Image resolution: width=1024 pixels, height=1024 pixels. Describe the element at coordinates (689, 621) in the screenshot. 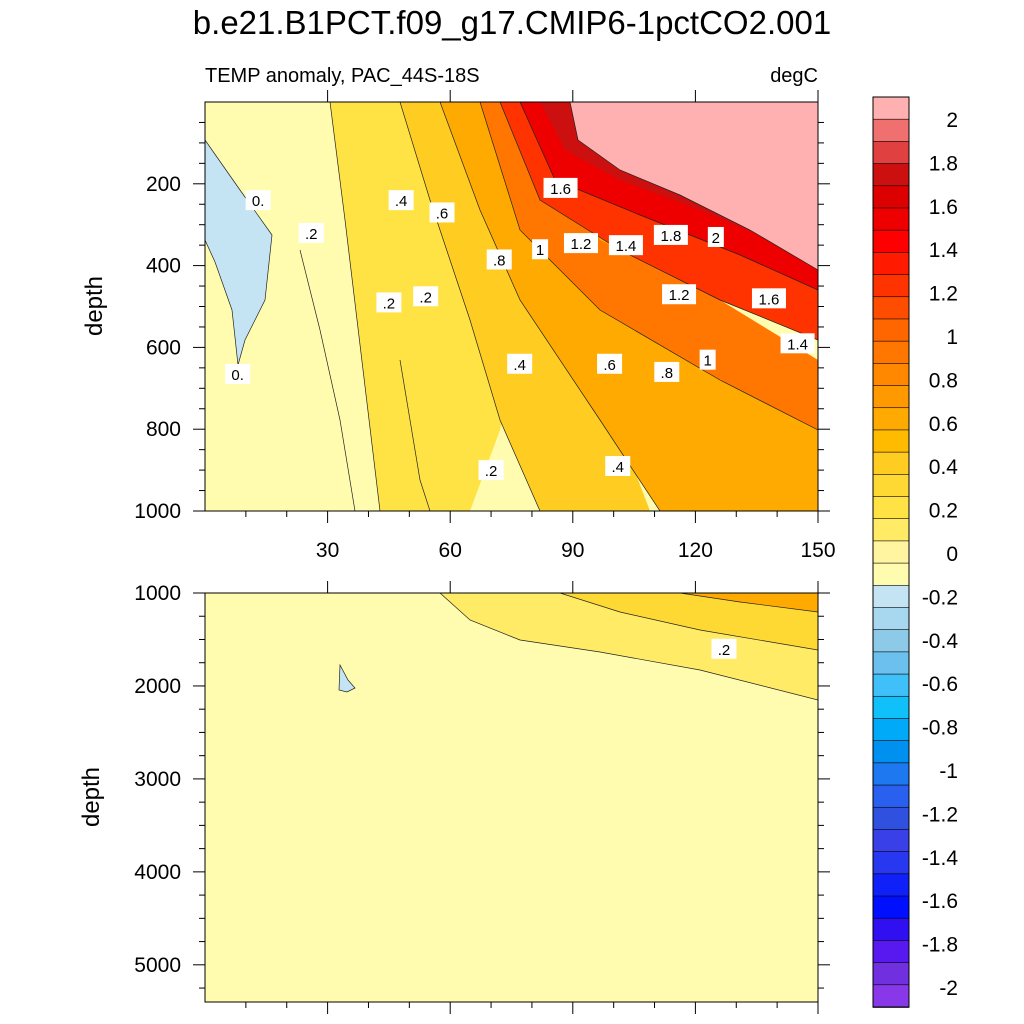

I see `lower-band-0.2` at that location.